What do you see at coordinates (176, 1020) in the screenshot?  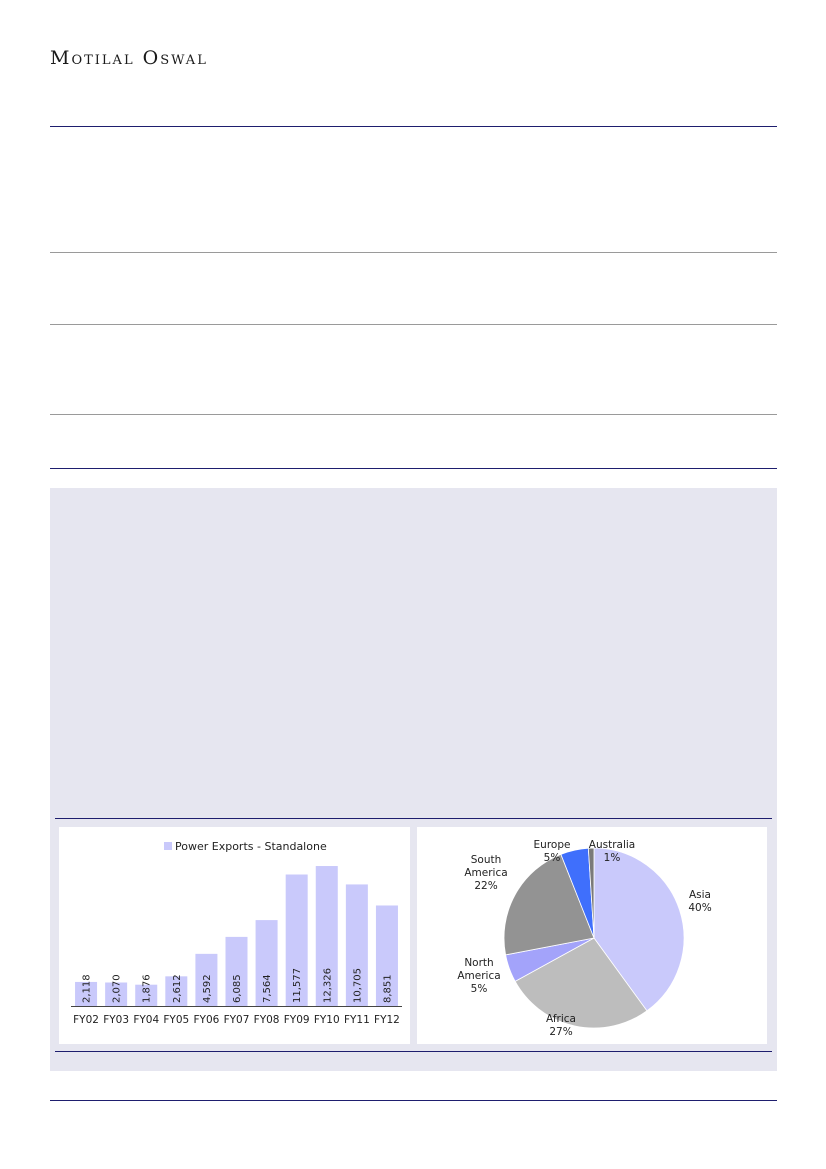 I see `category-label: FY05` at bounding box center [176, 1020].